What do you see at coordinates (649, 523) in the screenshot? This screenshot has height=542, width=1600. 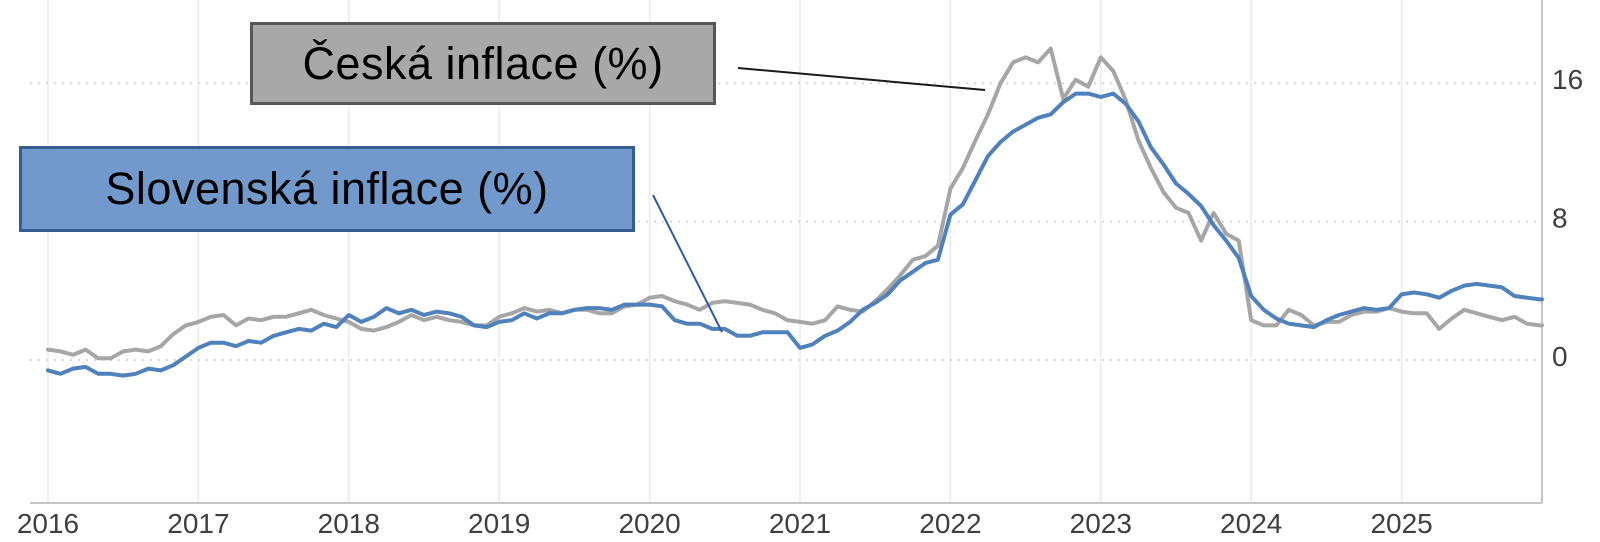 I see `x-tick-label-2020: 2020` at bounding box center [649, 523].